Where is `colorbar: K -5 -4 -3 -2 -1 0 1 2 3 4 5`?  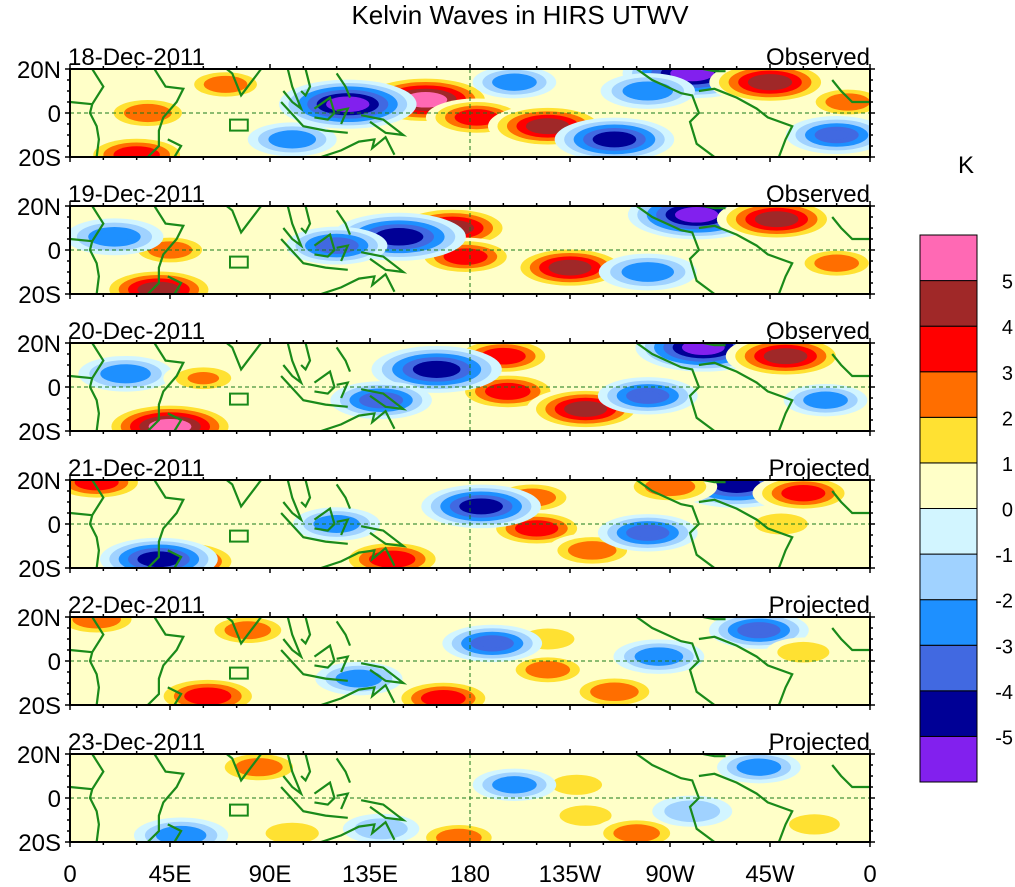 colorbar: K -5 -4 -3 -2 -1 0 1 2 3 4 5 is located at coordinates (966, 467).